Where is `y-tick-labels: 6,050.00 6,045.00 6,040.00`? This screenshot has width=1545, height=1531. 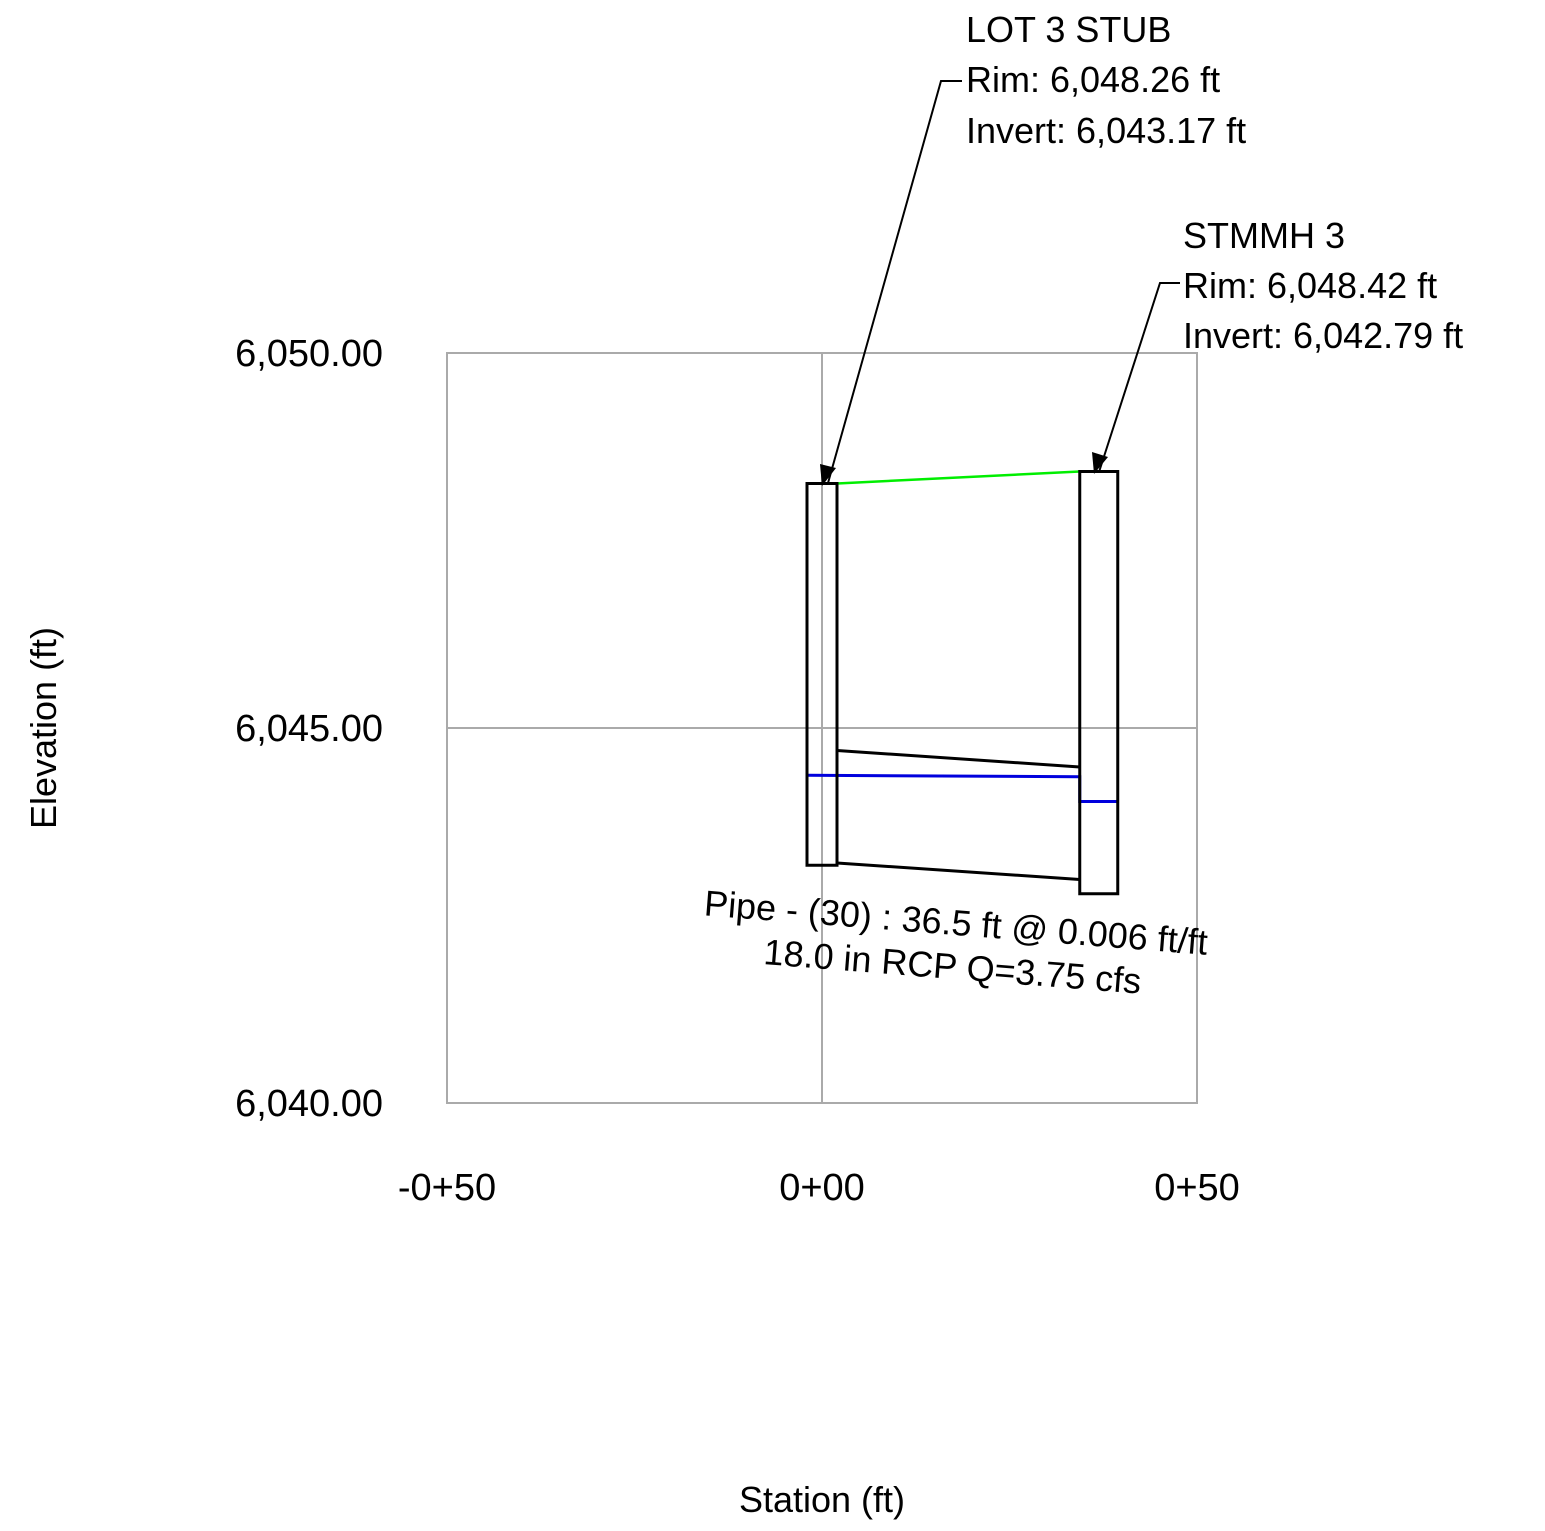
y-tick-labels: 6,050.00 6,045.00 6,040.00 is located at coordinates (309, 729).